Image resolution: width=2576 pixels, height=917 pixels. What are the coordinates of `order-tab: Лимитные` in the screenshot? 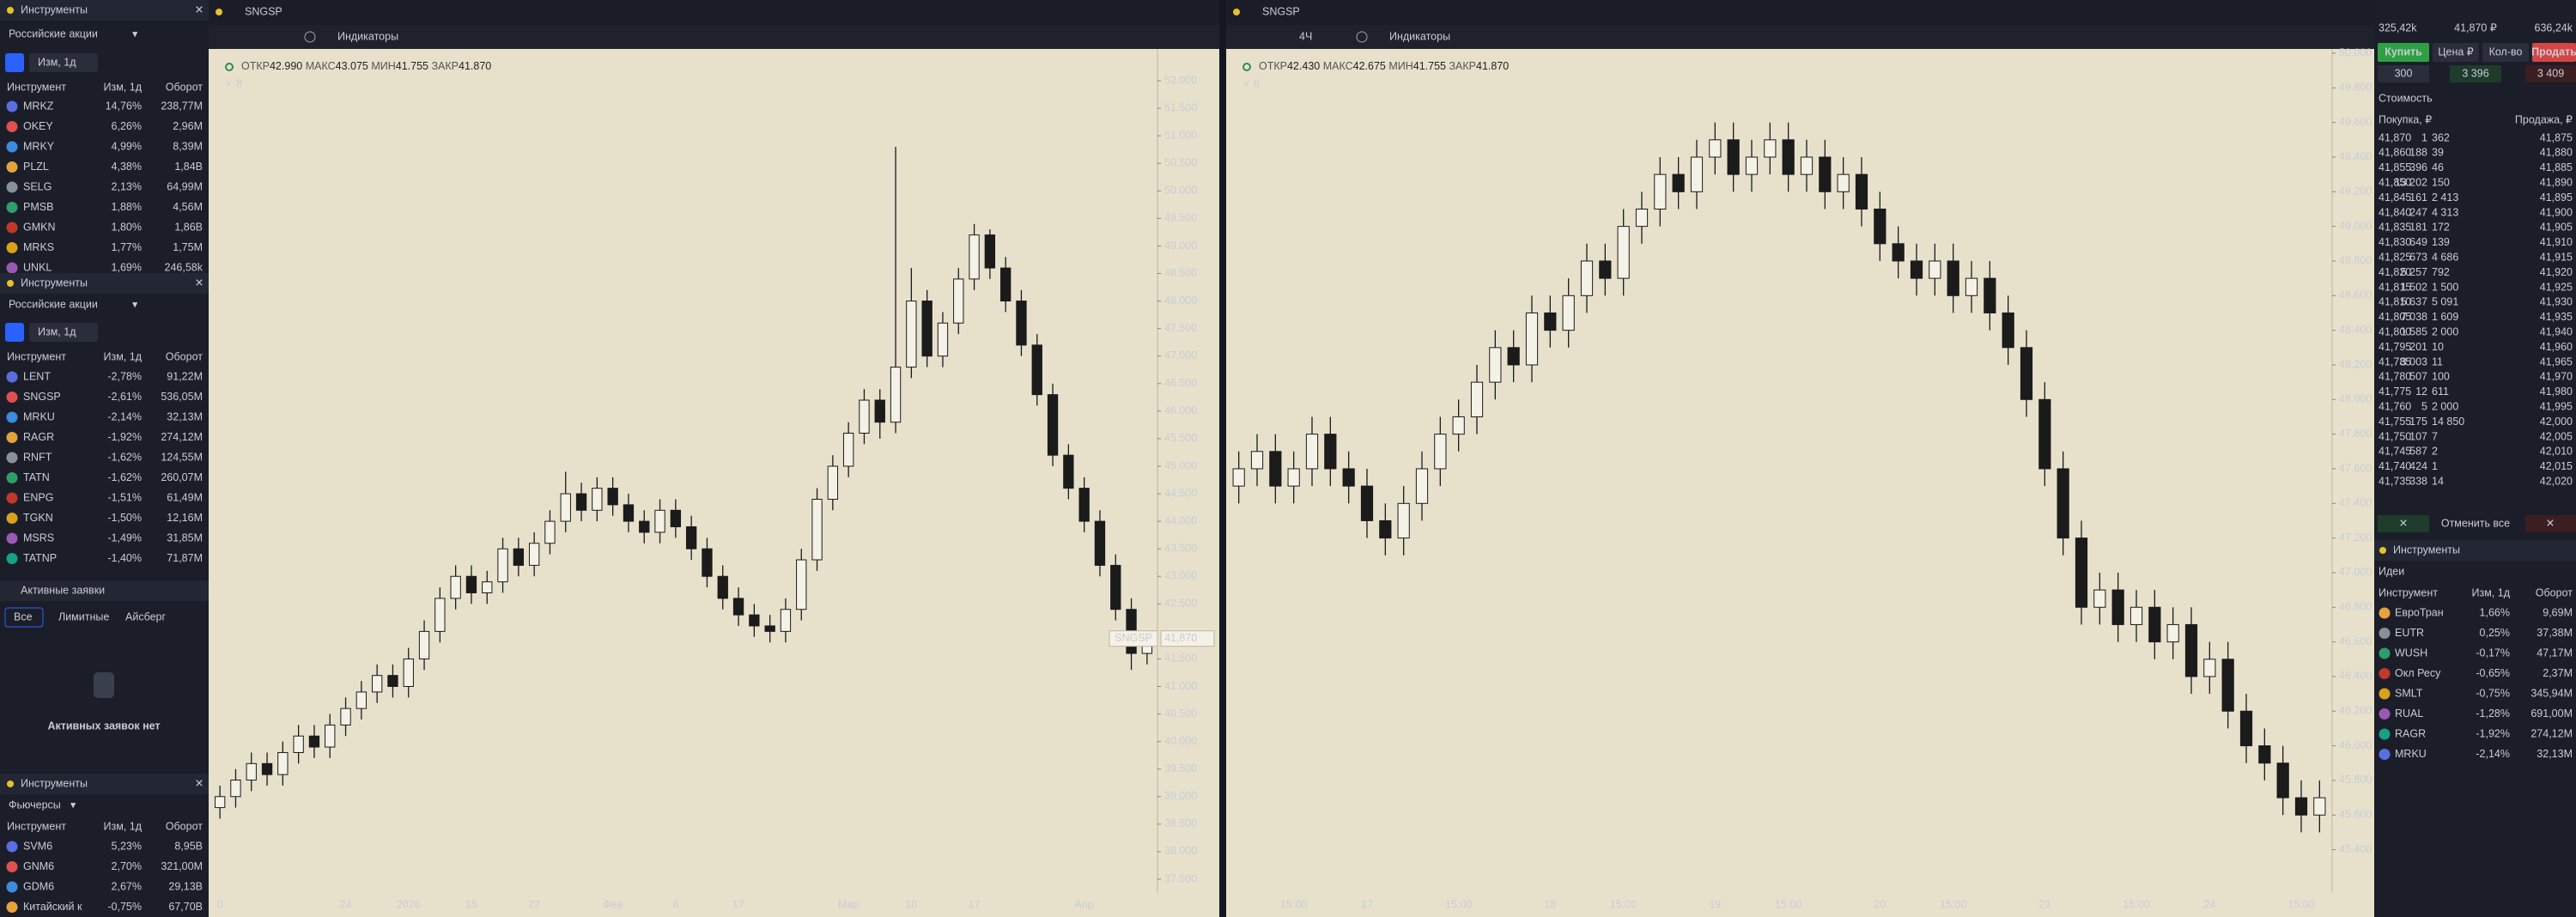 It's located at (83, 616).